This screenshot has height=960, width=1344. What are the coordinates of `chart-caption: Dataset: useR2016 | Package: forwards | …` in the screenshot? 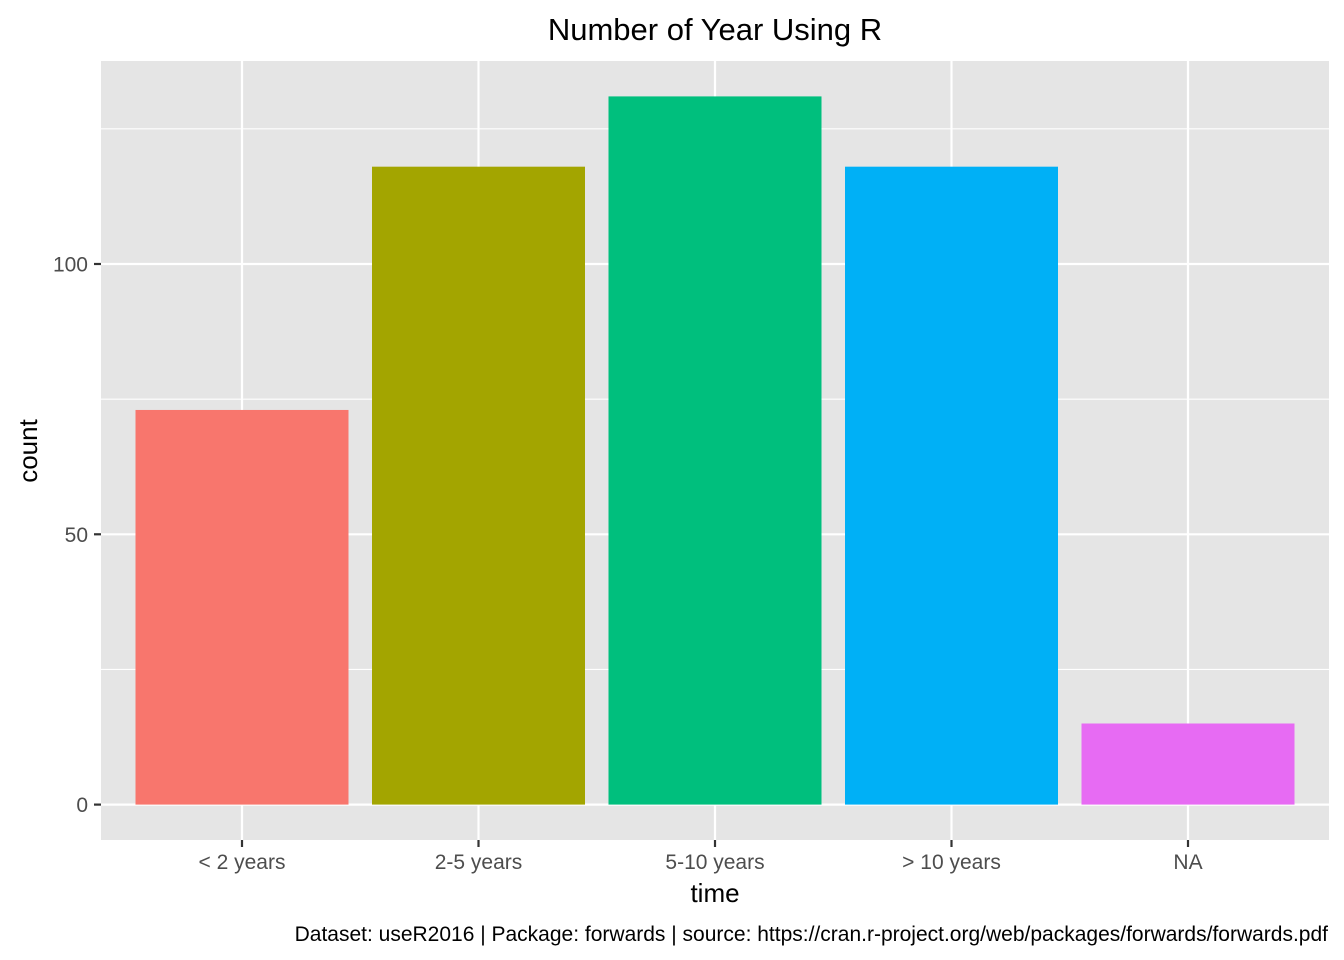 It's located at (812, 934).